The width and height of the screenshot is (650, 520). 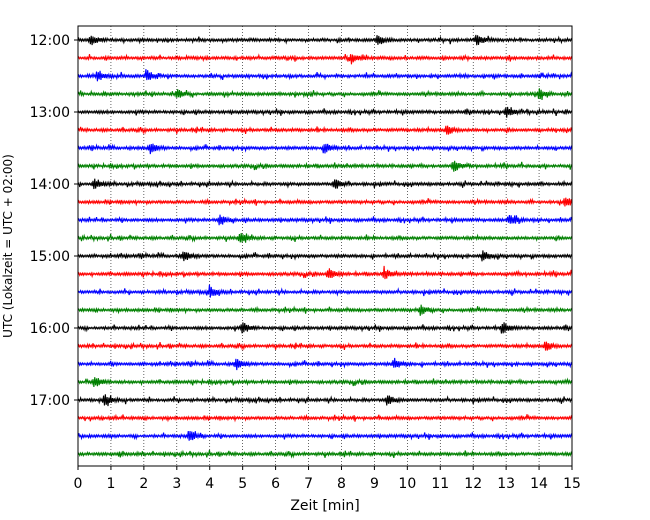 I want to click on x-tick-label: 12, so click(x=473, y=484).